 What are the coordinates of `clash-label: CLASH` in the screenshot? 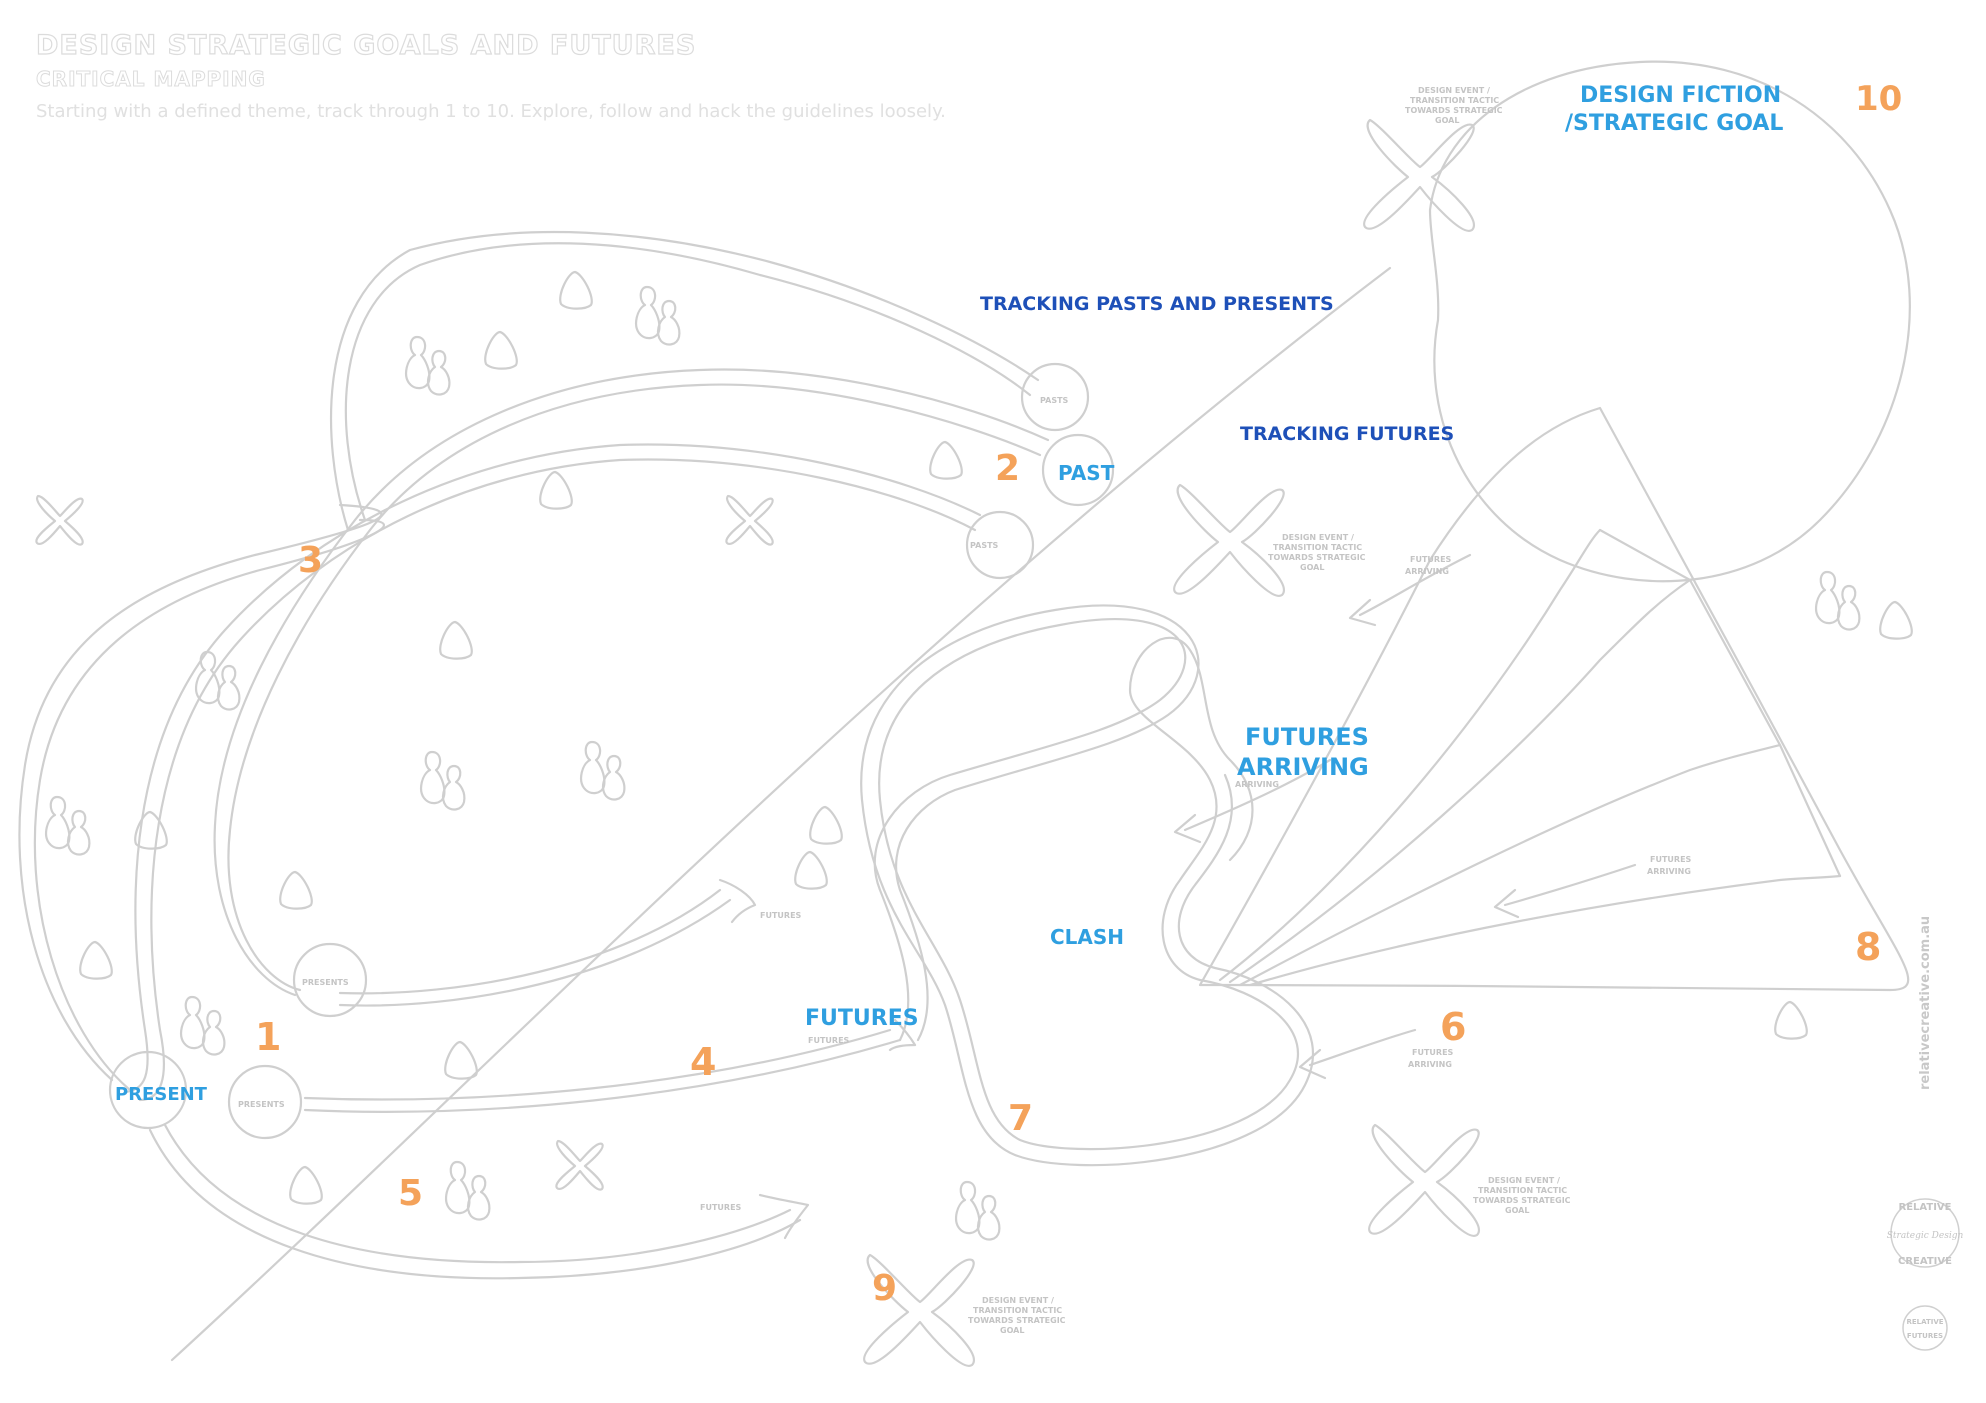 It's located at (1087, 937).